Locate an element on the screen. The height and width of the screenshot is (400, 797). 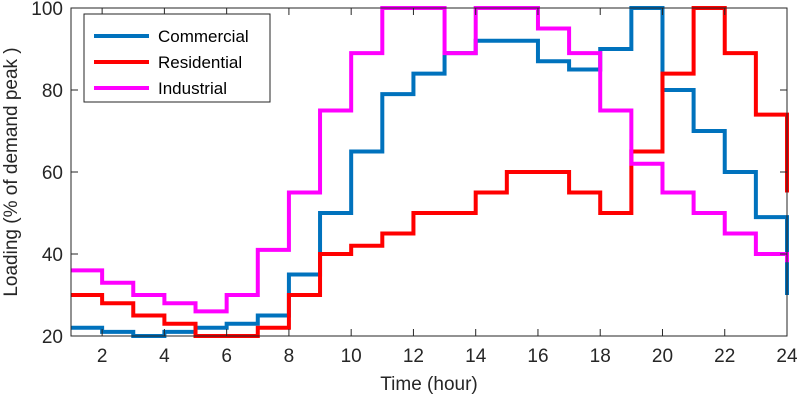
x-tick-label: 24 is located at coordinates (786, 356).